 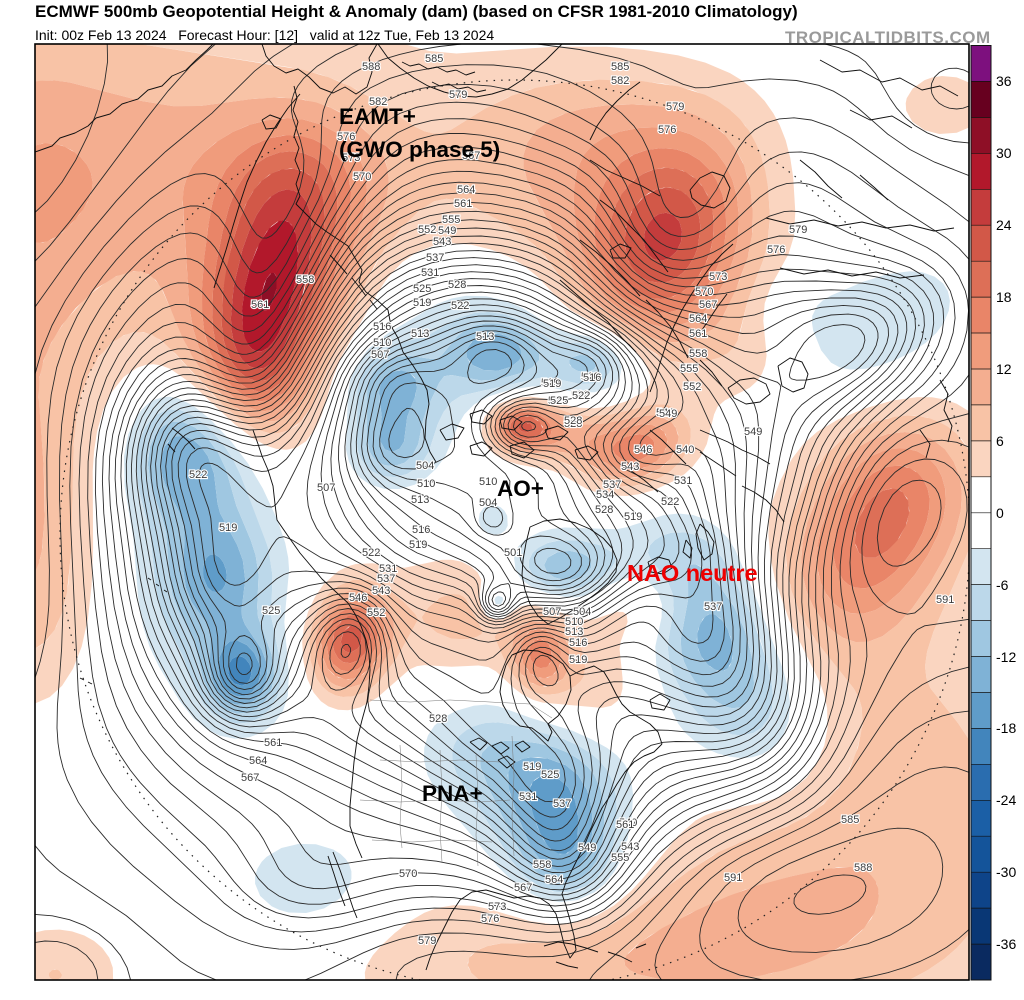 What do you see at coordinates (1006, 944) in the screenshot?
I see `svg-text: -36` at bounding box center [1006, 944].